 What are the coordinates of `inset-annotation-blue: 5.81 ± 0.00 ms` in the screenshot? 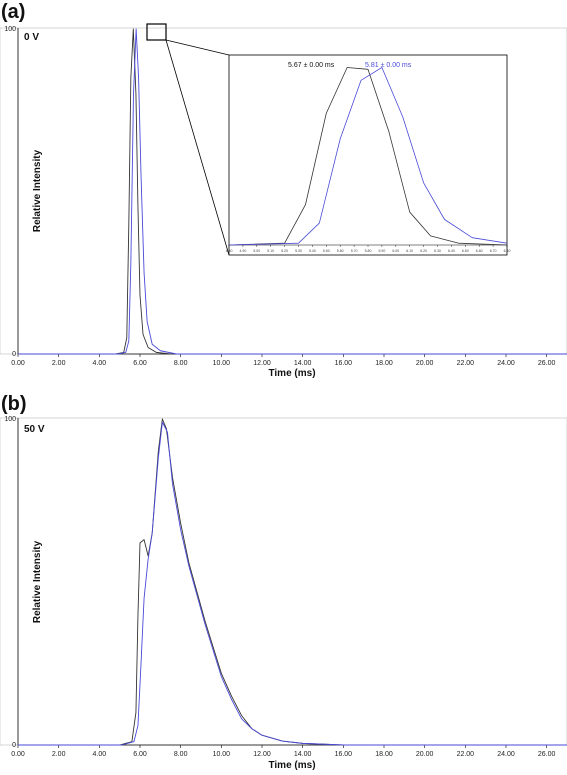 It's located at (388, 65).